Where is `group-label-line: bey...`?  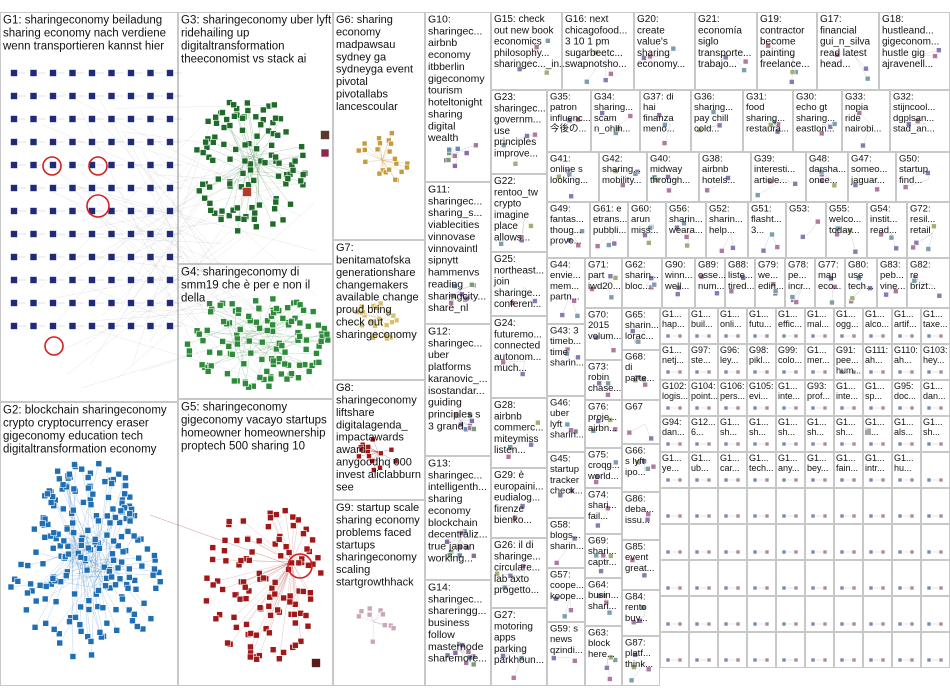
group-label-line: bey... is located at coordinates (817, 468).